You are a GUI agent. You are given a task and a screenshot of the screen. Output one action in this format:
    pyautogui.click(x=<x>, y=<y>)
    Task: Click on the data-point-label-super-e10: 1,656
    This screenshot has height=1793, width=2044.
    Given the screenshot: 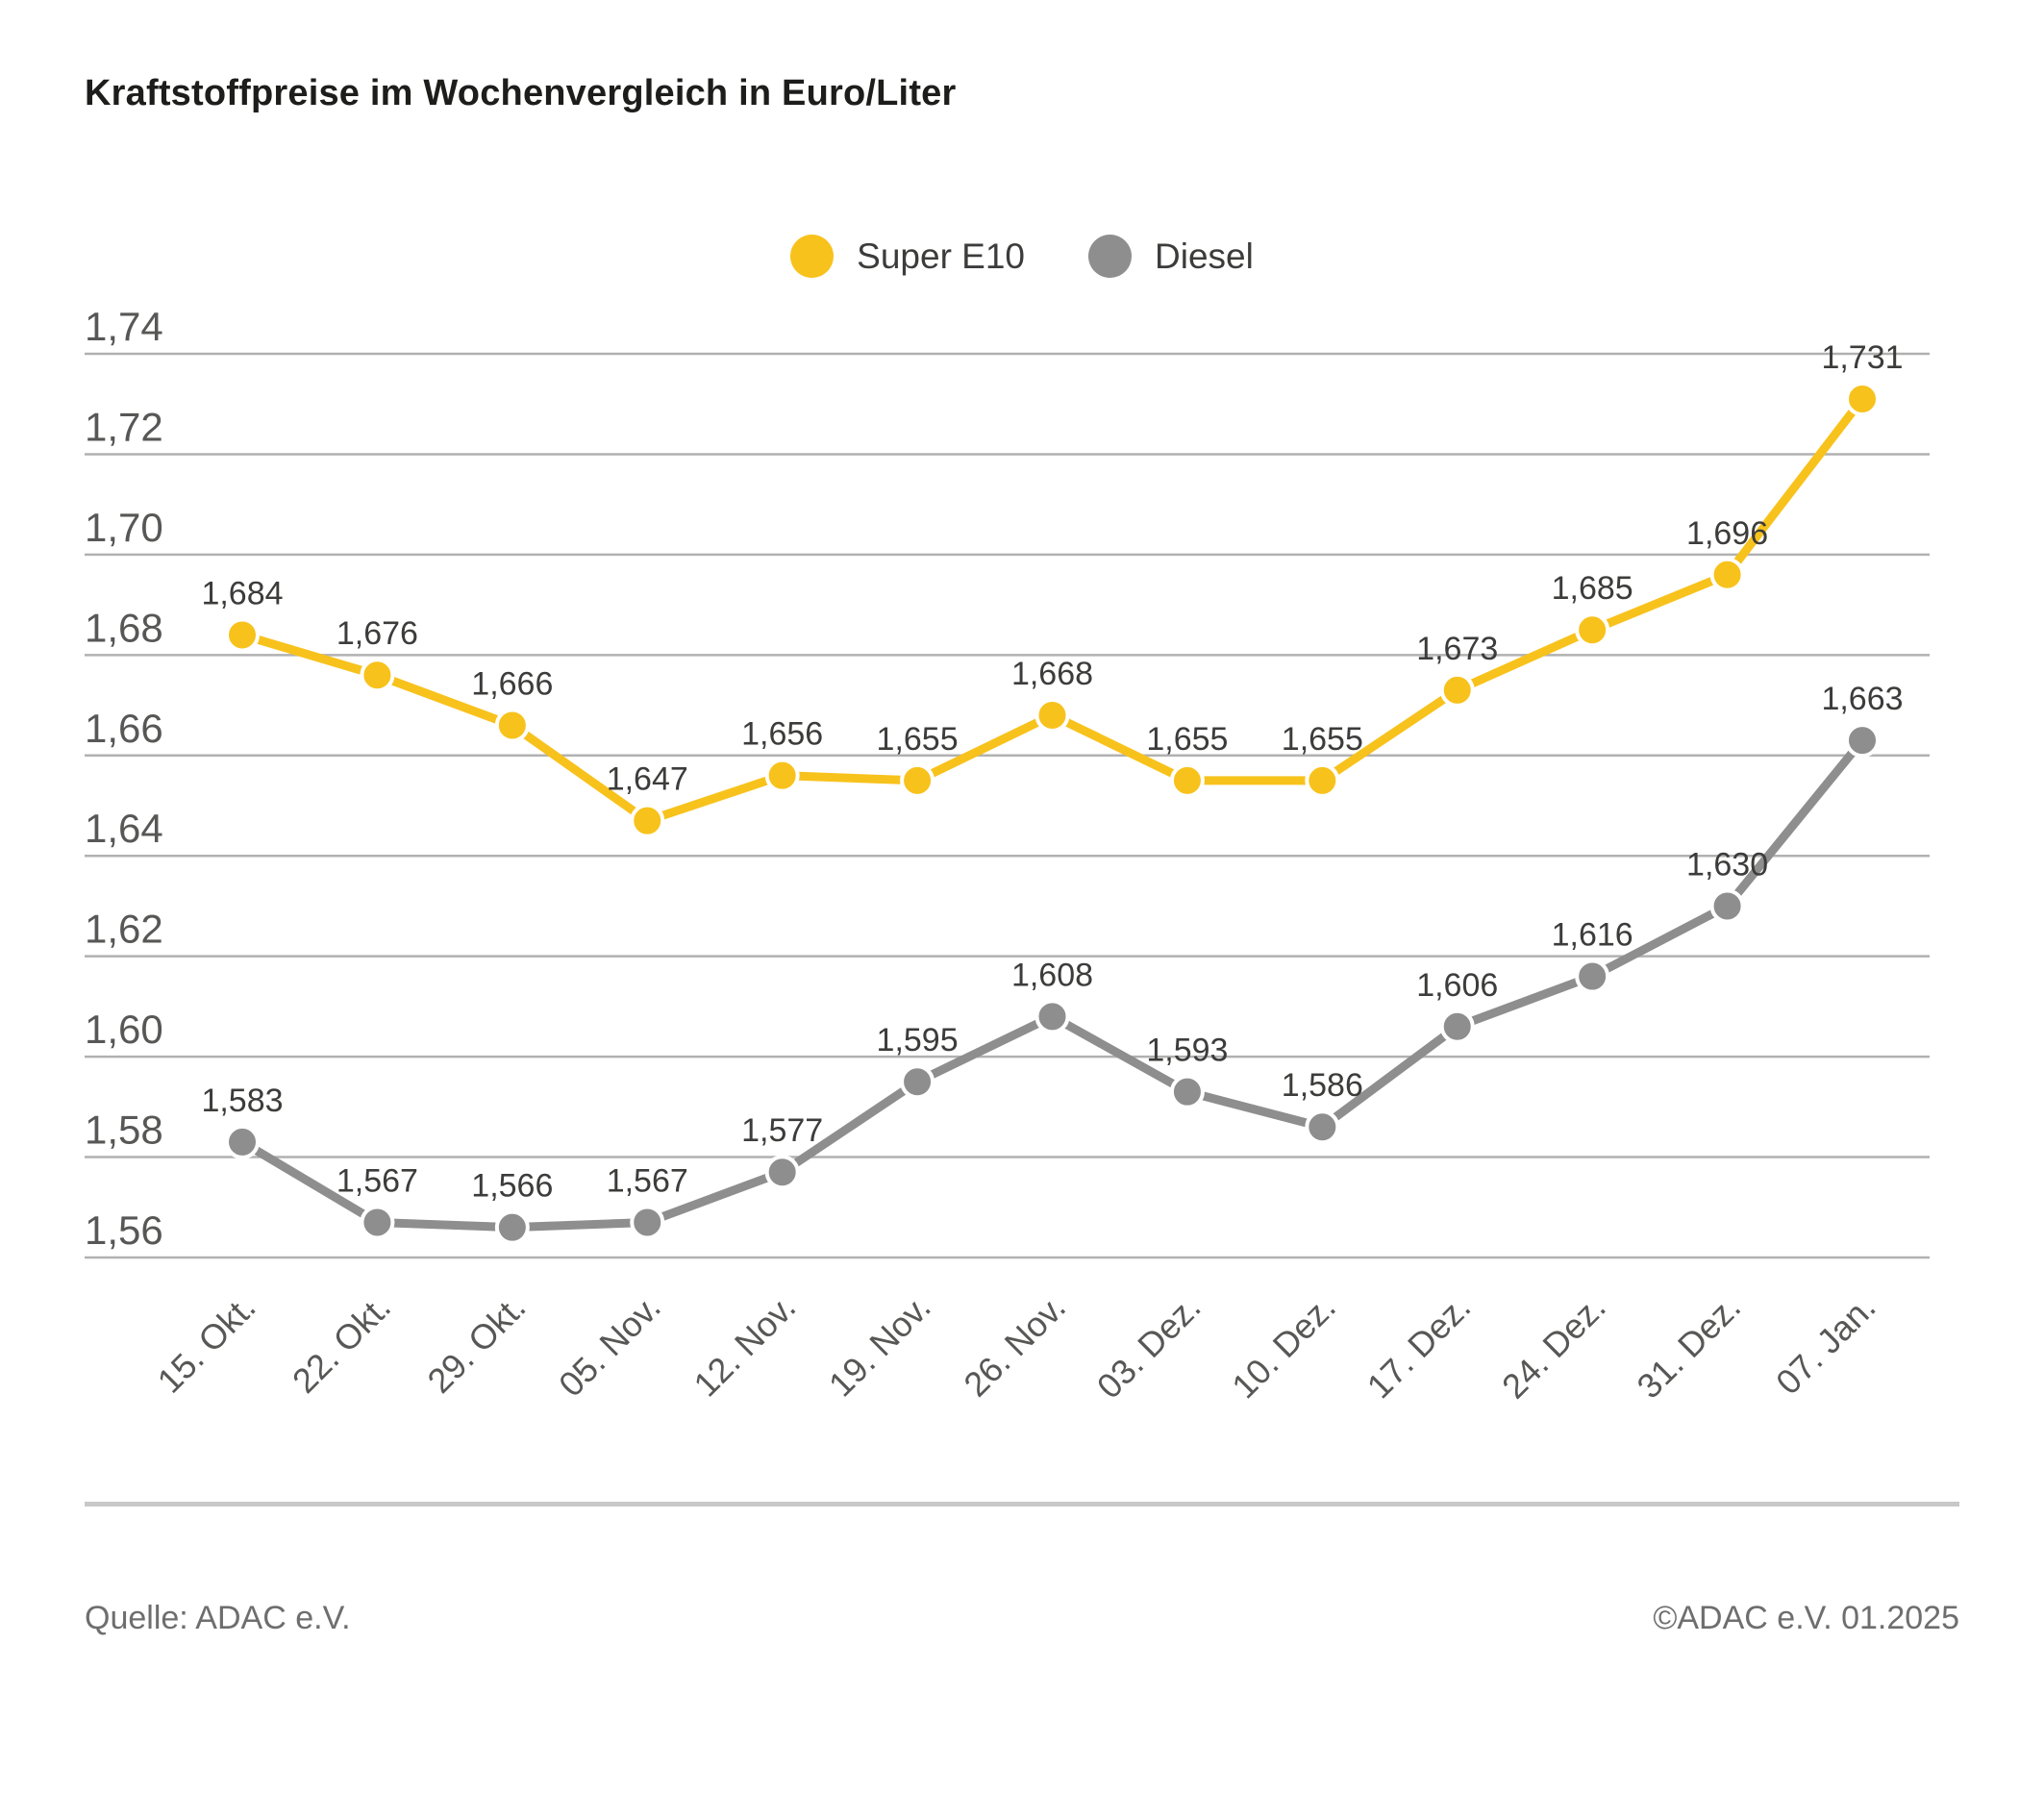 What is the action you would take?
    pyautogui.click(x=782, y=734)
    